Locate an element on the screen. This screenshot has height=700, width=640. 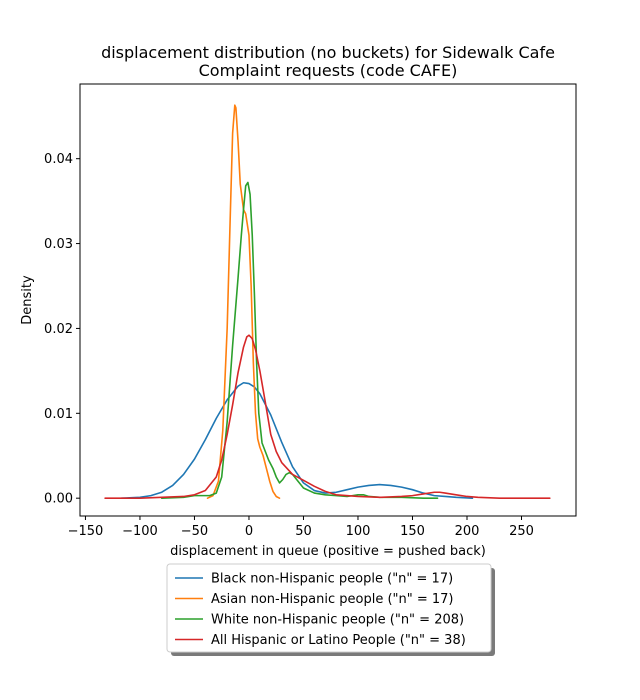
x-tick-label: −100 is located at coordinates (140, 531).